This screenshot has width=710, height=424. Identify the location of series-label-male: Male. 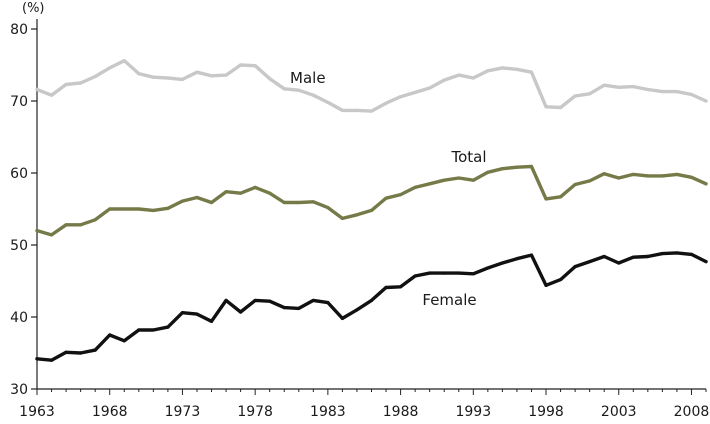
(308, 78).